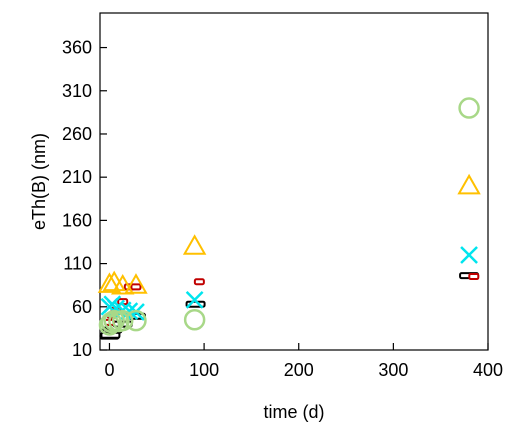  I want to click on x-tick-label: 100, so click(204, 370).